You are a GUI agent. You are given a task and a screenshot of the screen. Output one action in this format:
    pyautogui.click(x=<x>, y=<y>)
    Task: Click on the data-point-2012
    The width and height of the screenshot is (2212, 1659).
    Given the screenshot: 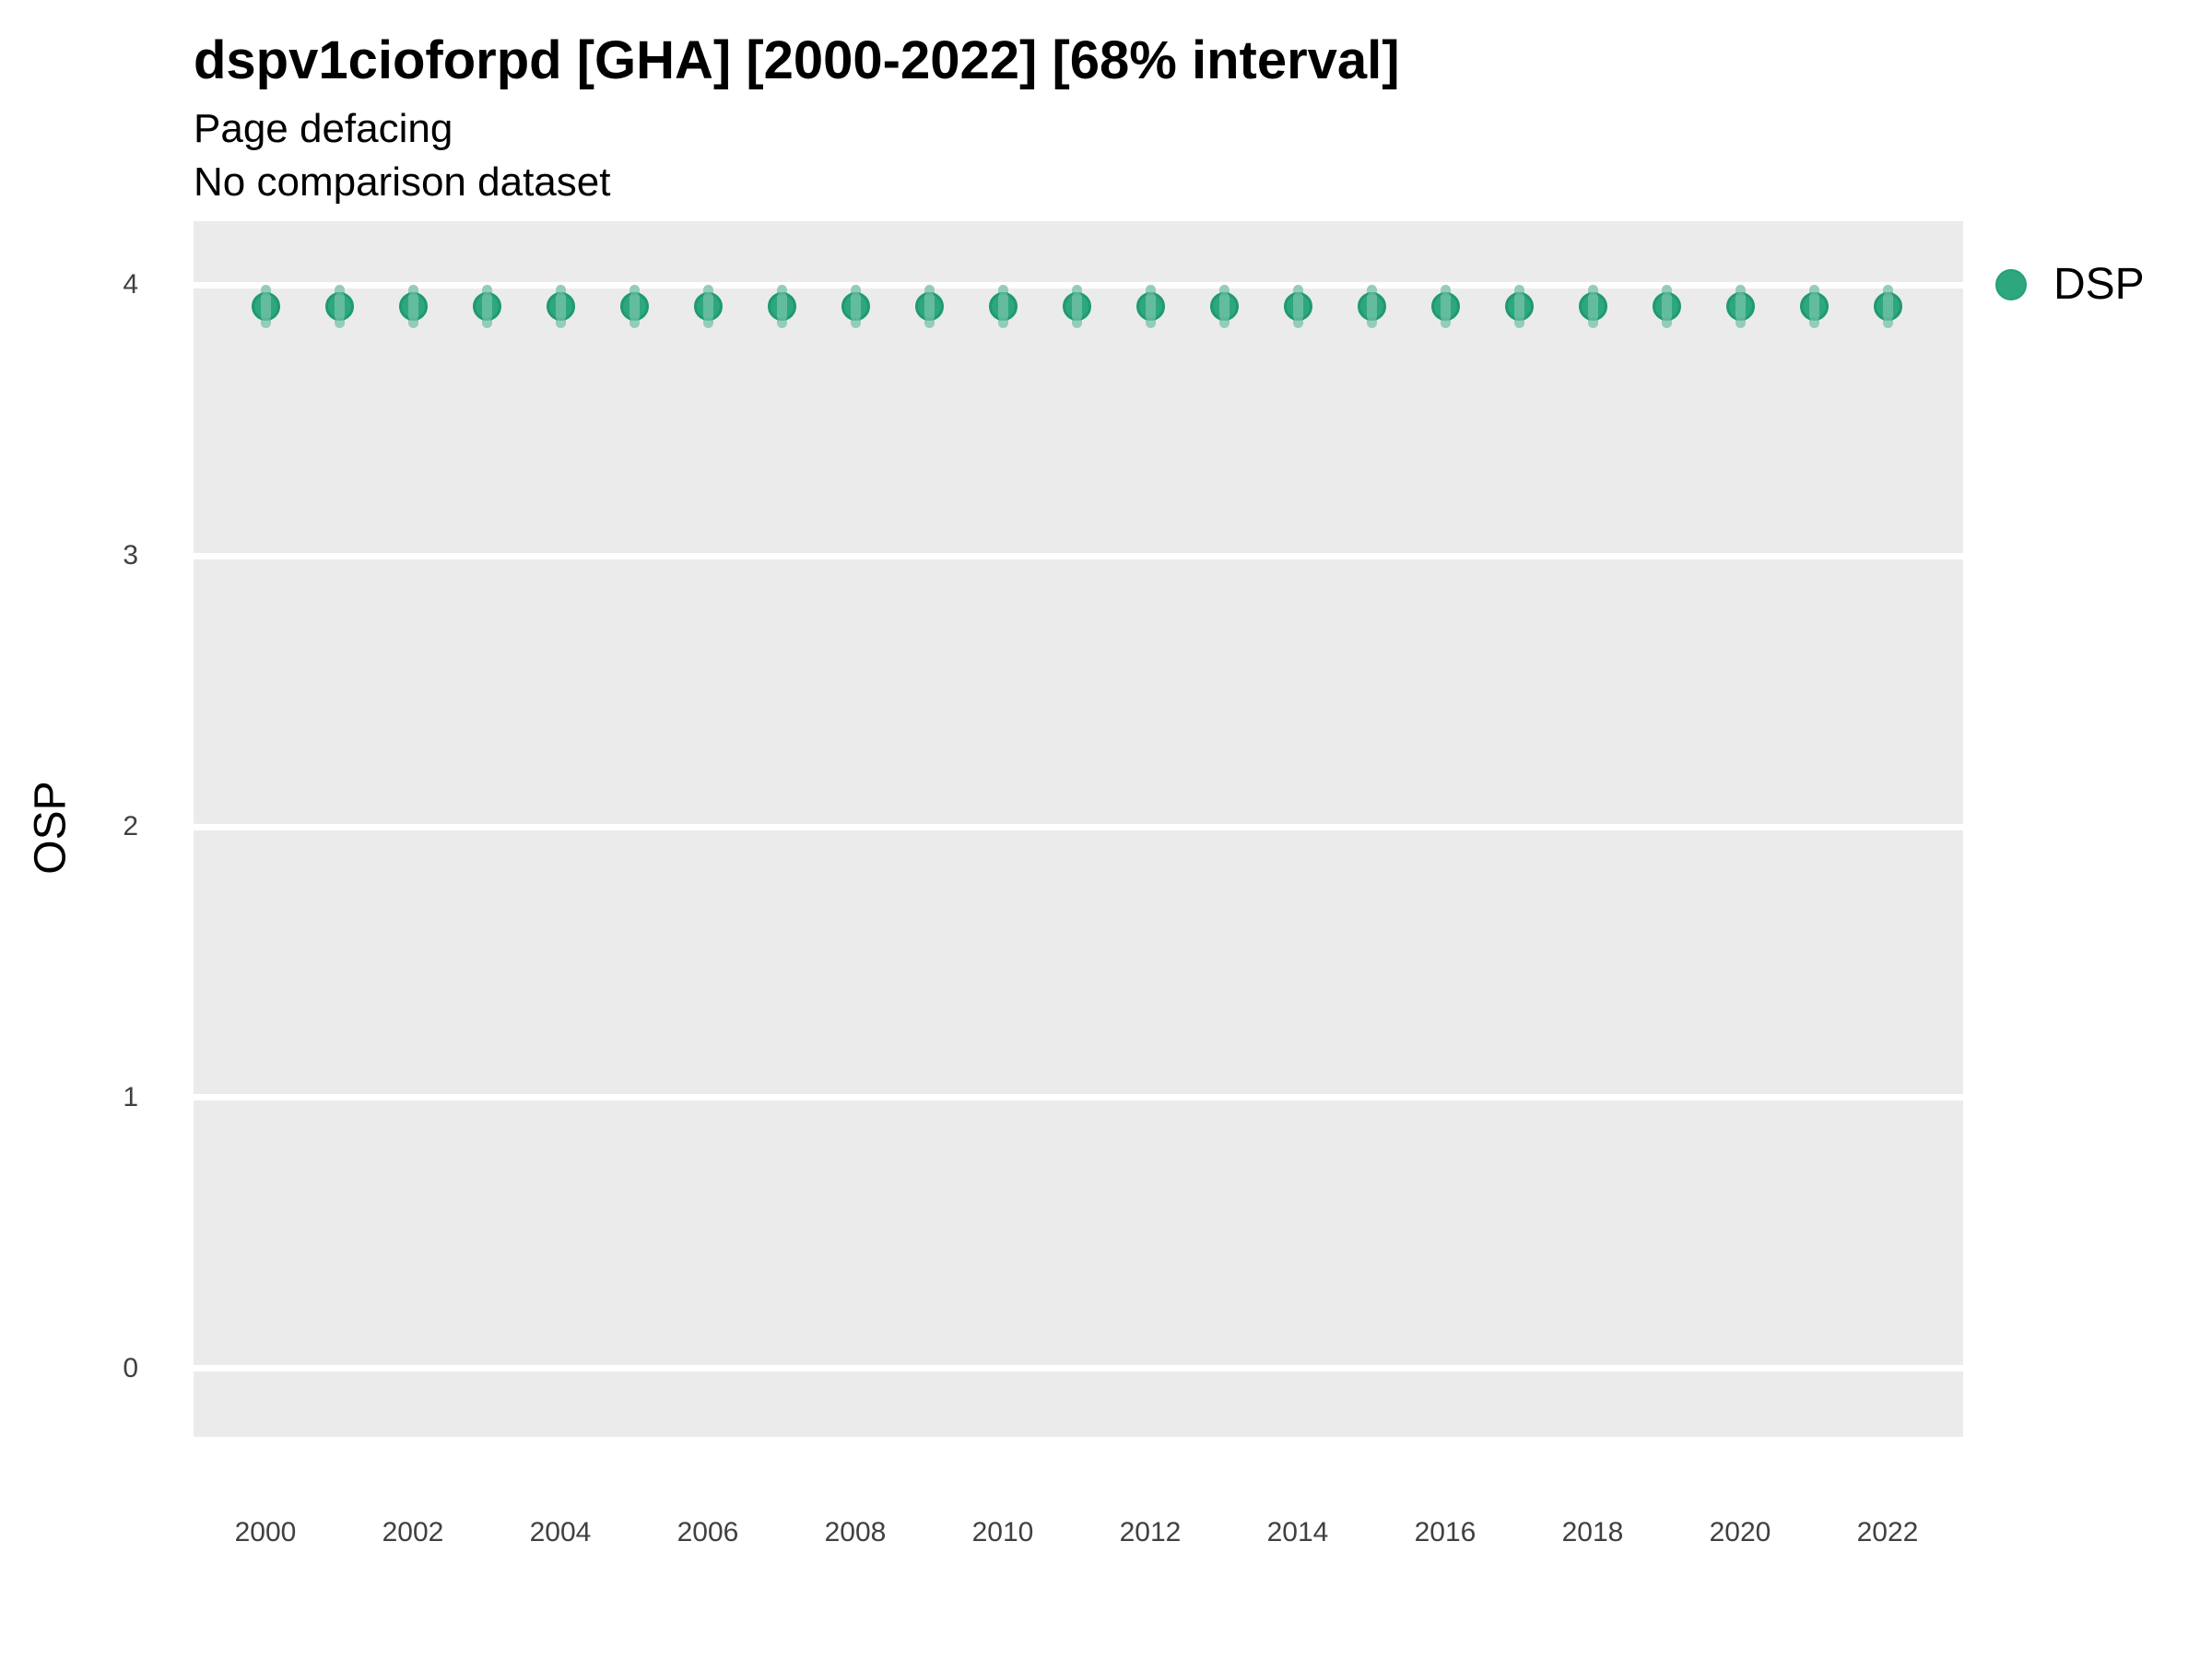 What is the action you would take?
    pyautogui.click(x=1150, y=307)
    